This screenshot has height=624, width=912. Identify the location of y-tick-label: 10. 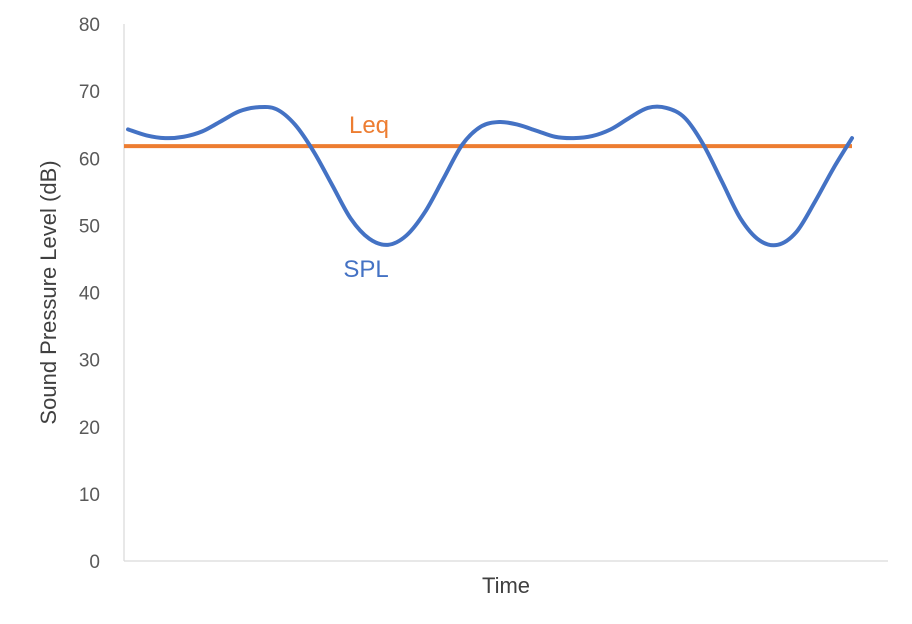
(89, 495).